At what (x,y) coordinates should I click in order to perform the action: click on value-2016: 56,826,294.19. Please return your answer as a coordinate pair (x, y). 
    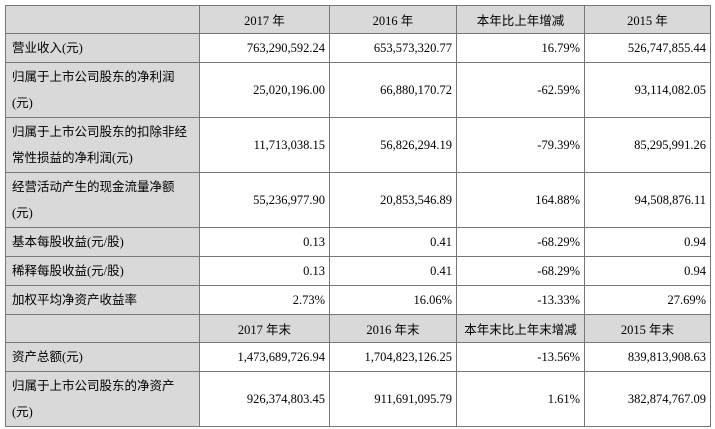
    Looking at the image, I should click on (393, 145).